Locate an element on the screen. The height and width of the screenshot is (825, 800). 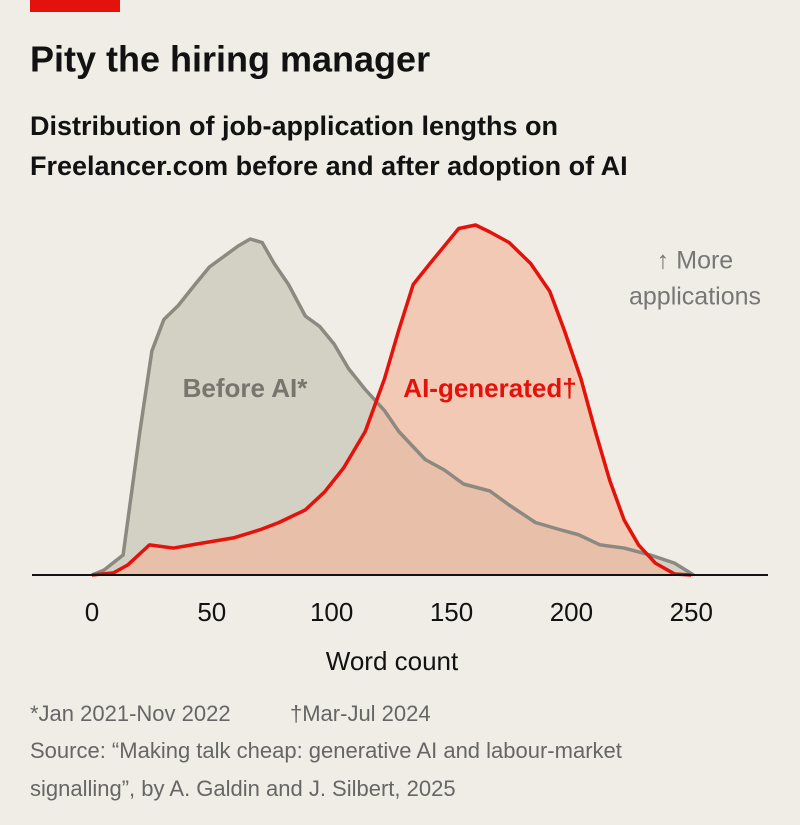
series-label: Before AI* is located at coordinates (246, 388).